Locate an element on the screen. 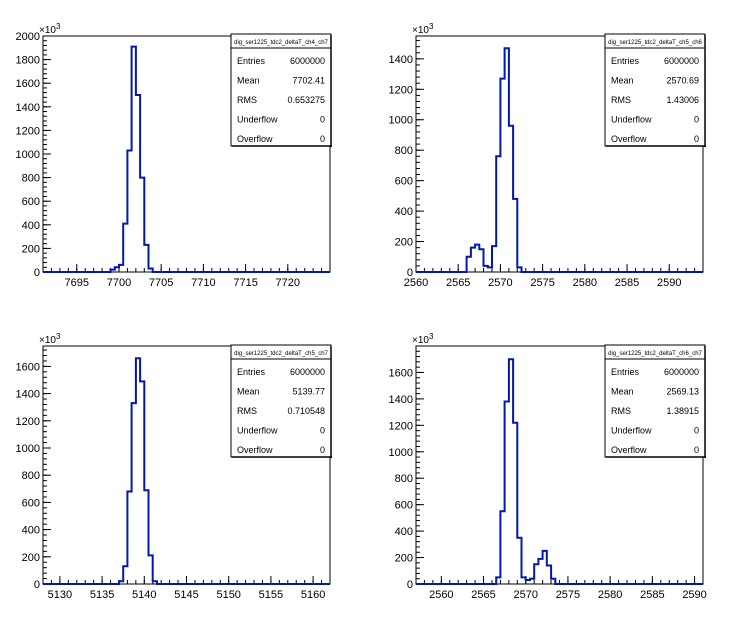 The width and height of the screenshot is (746, 622). stats-label: Mean is located at coordinates (248, 81).